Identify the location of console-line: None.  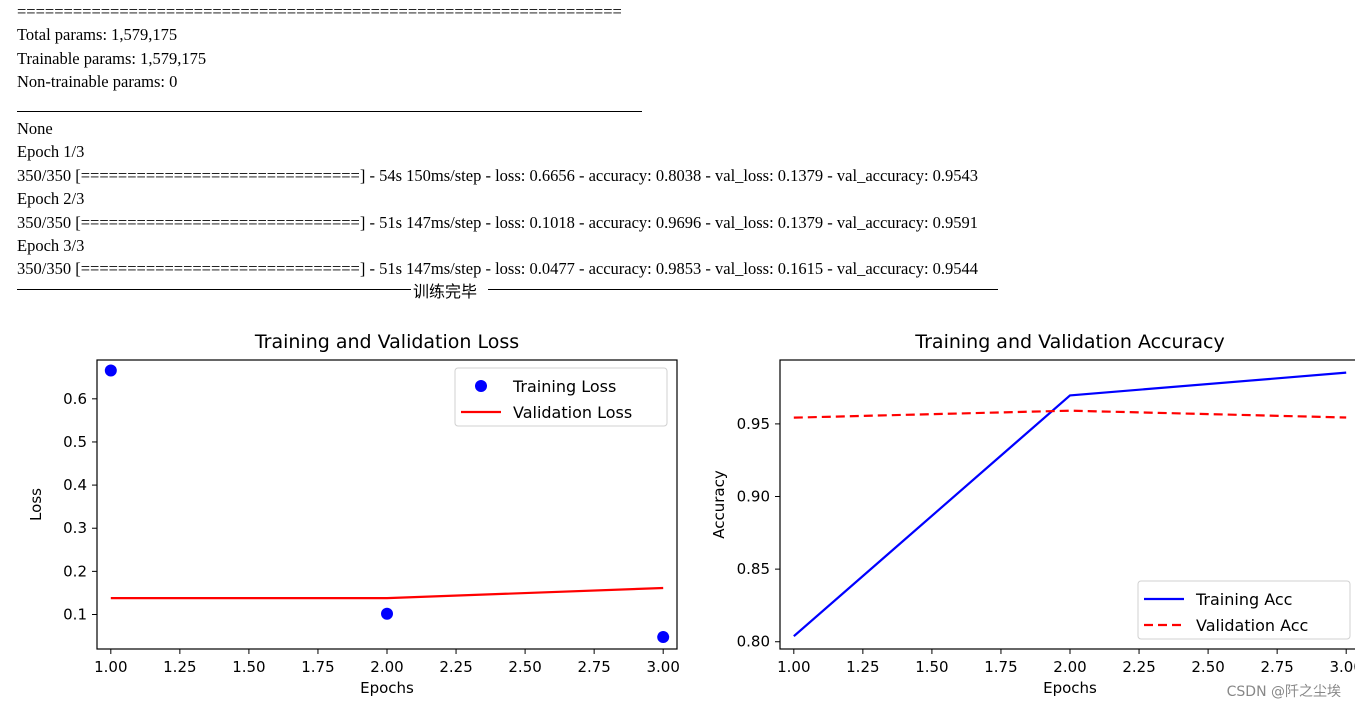
(35, 128).